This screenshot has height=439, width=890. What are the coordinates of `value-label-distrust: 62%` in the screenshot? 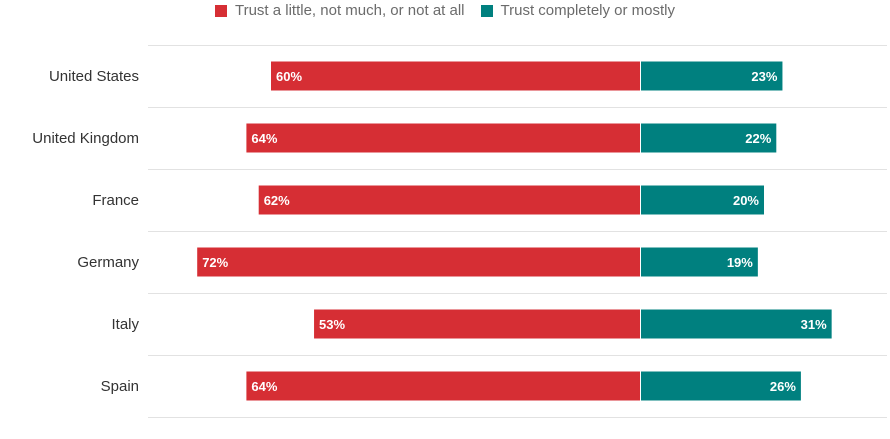 It's located at (277, 200).